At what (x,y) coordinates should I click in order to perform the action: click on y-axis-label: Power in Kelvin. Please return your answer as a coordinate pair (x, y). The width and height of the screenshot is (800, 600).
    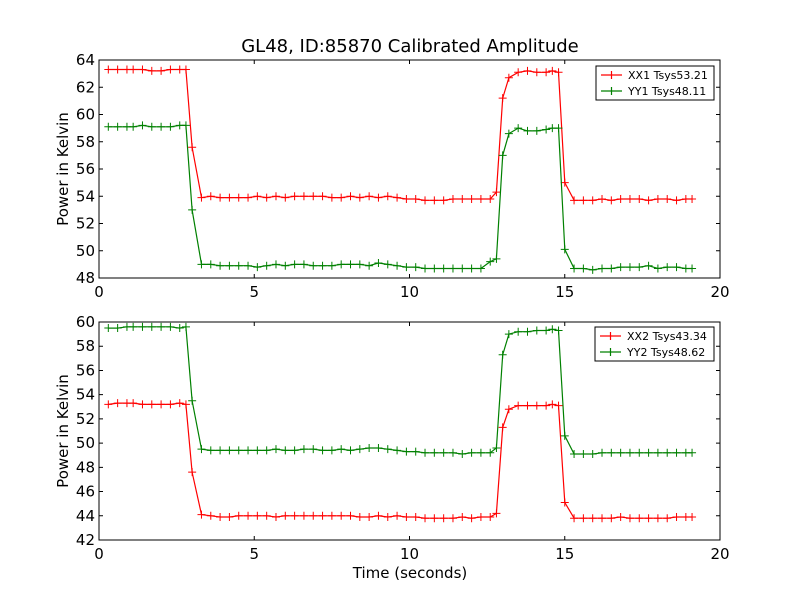
    Looking at the image, I should click on (63, 431).